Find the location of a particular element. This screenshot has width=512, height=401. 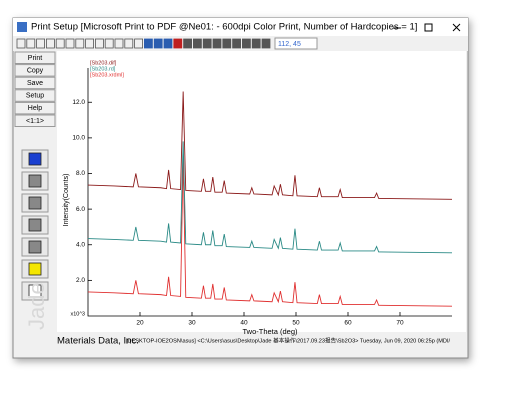

button-label: Copy is located at coordinates (35, 70).